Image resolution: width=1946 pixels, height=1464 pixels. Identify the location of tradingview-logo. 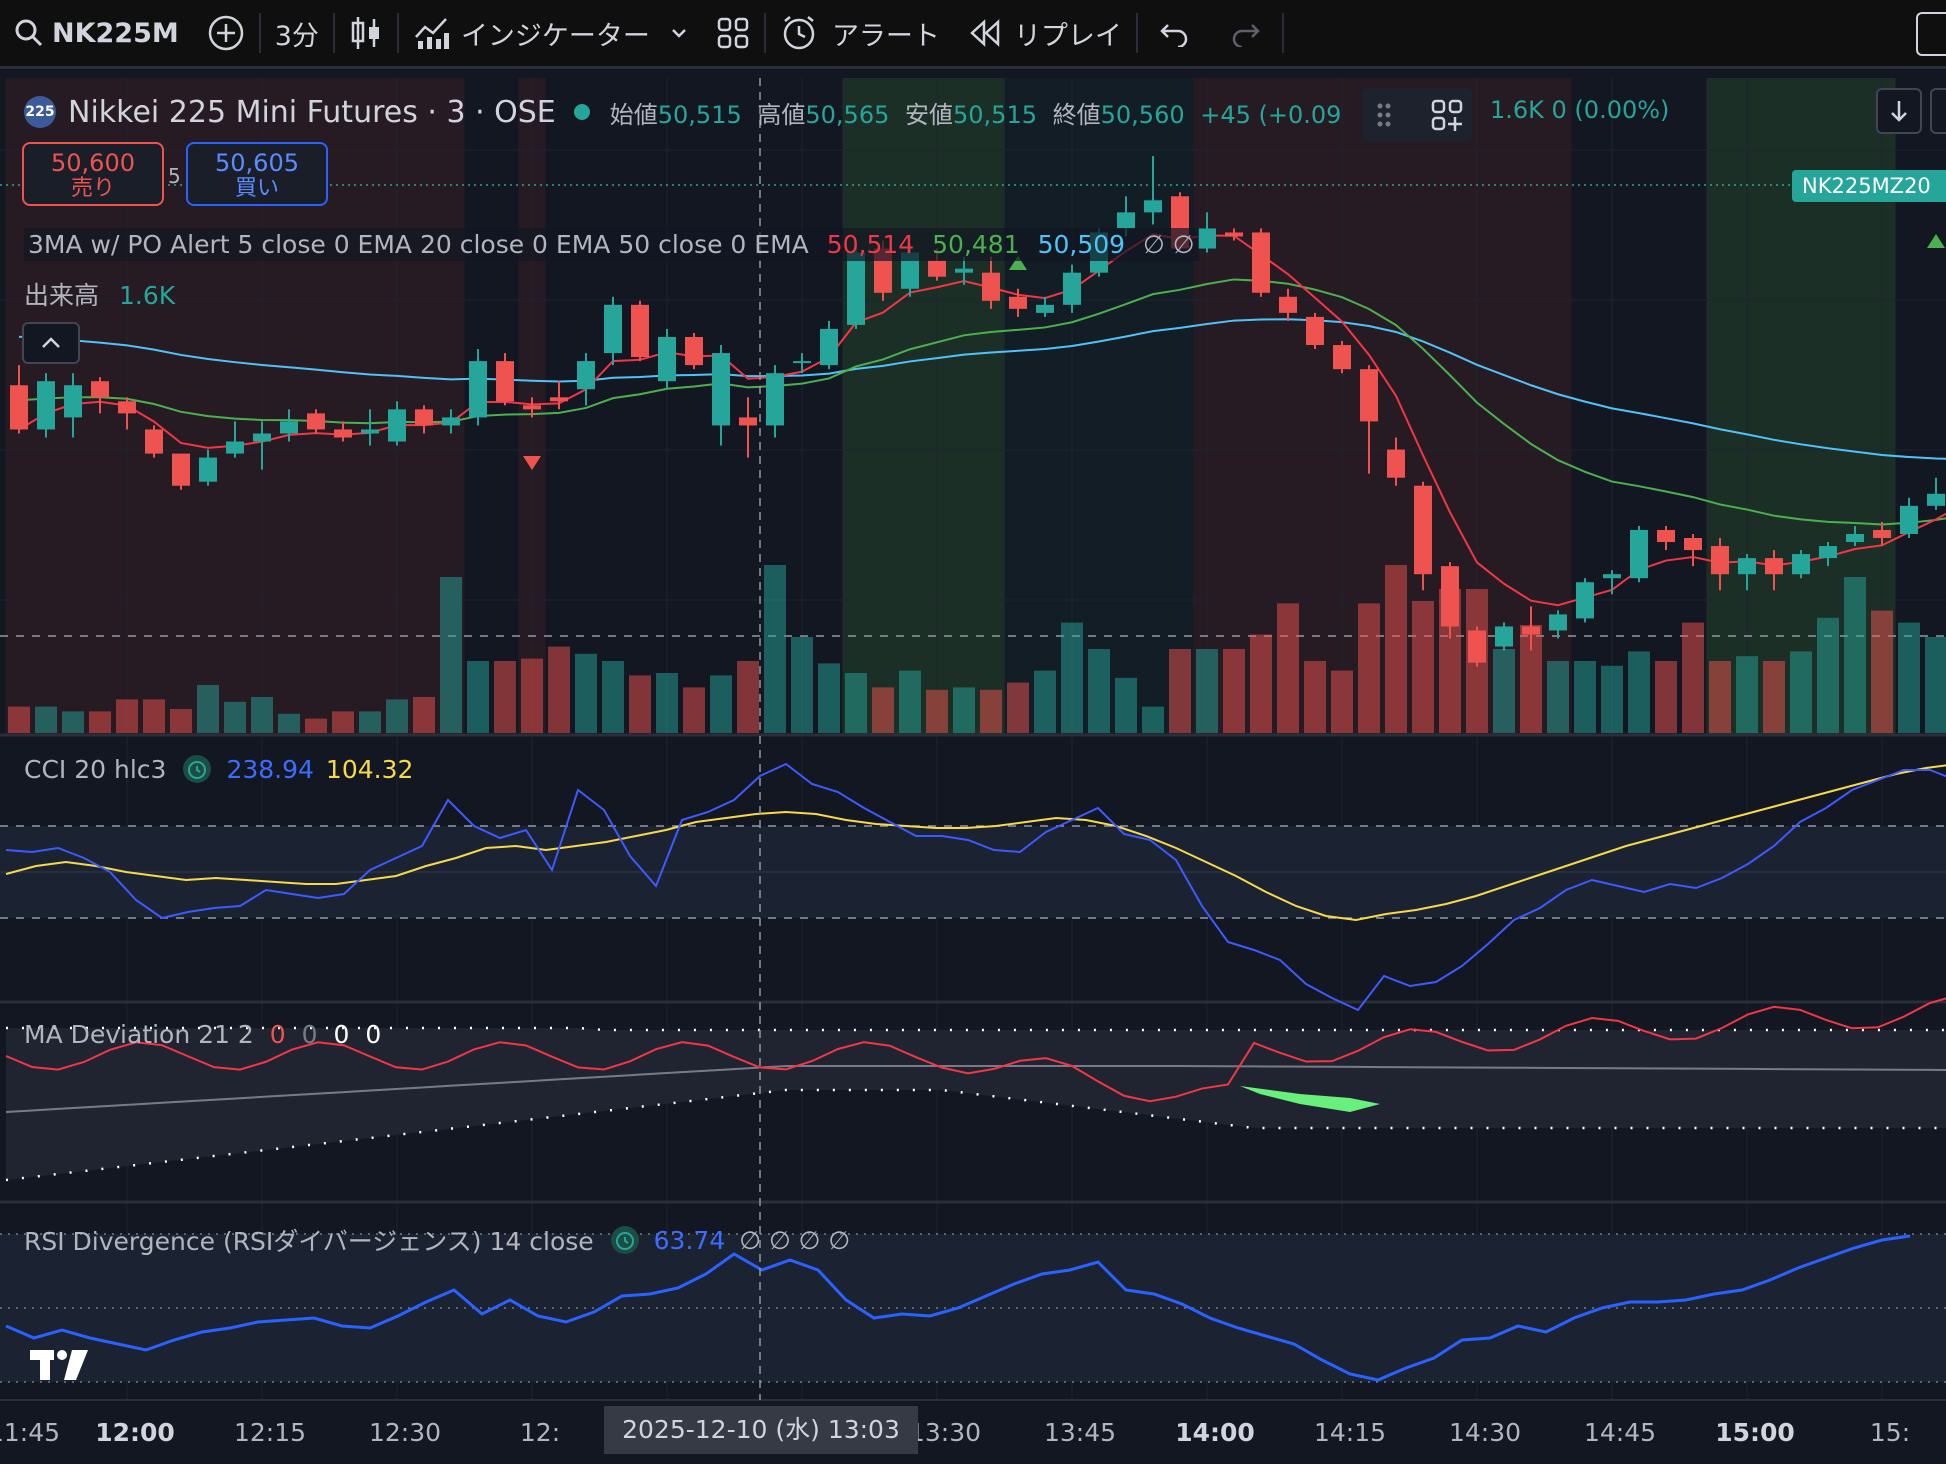
(60, 1366).